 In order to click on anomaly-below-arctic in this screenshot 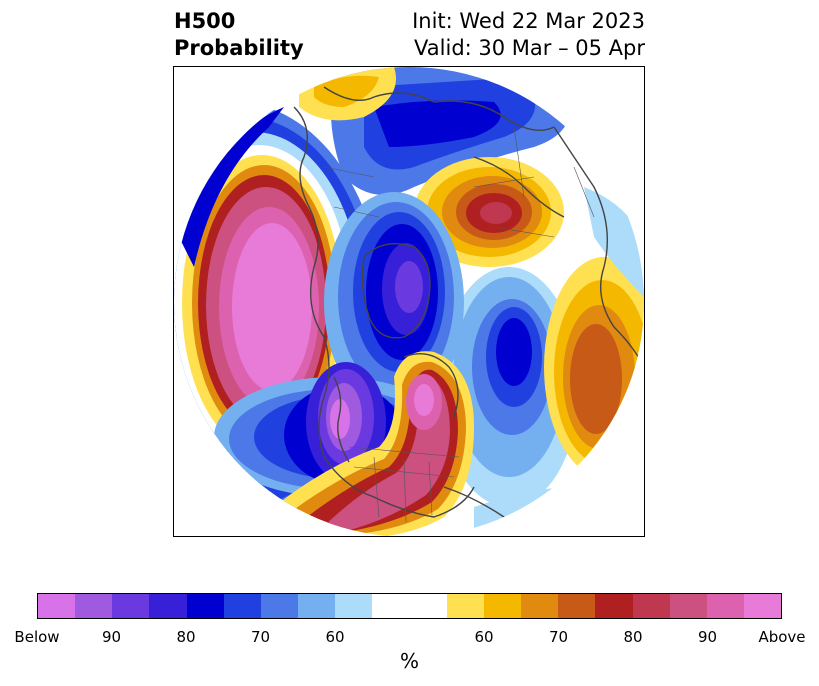, I will do `click(450, 131)`.